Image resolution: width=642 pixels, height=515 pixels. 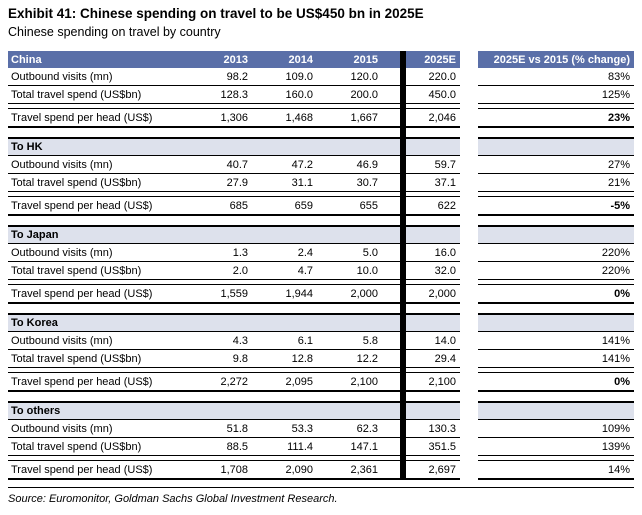 I want to click on value-cell: 2,000, so click(x=364, y=293).